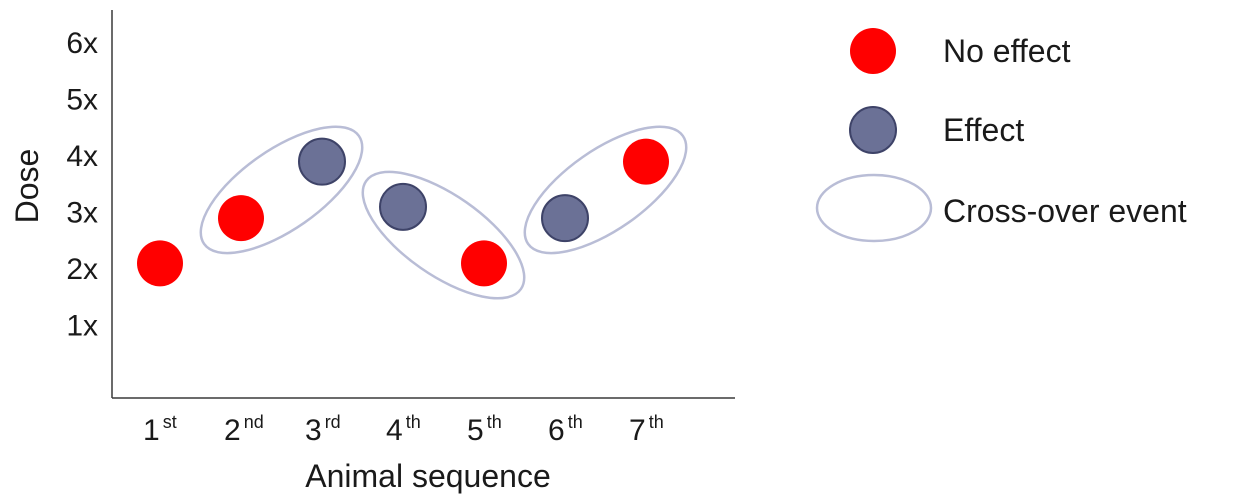  What do you see at coordinates (873, 130) in the screenshot?
I see `legend-marker-effect` at bounding box center [873, 130].